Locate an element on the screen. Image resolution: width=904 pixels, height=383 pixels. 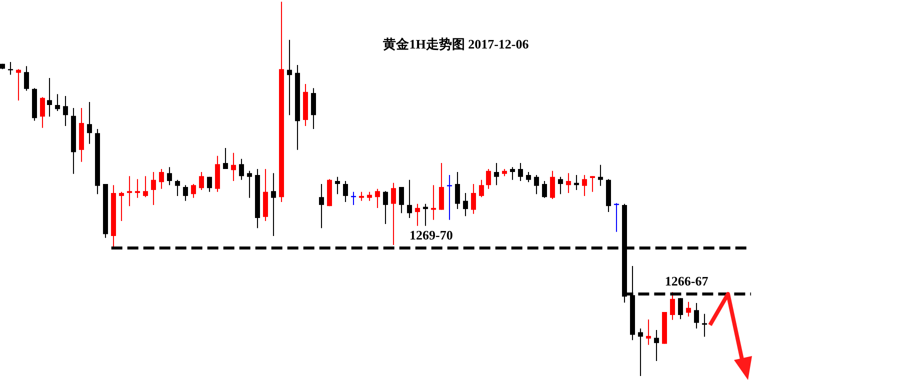
annotation: 1266-67 is located at coordinates (686, 280).